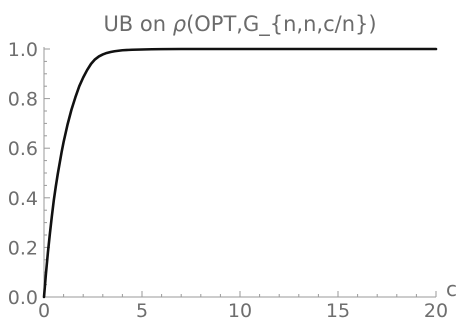 This screenshot has height=321, width=459. I want to click on x-ticks: 0 5 10 15 20, so click(243, 306).